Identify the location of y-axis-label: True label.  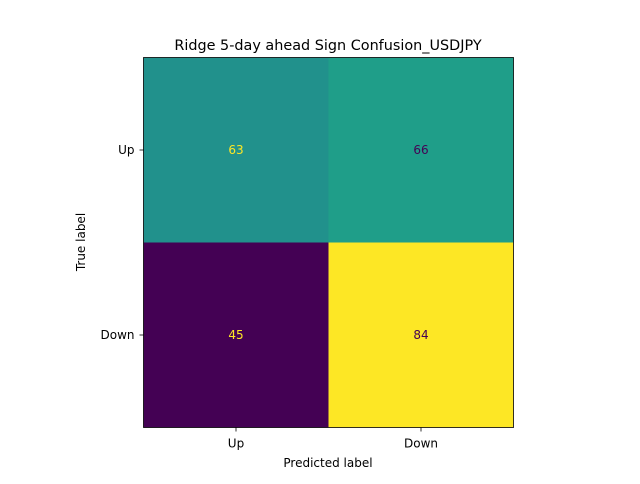
(81, 242).